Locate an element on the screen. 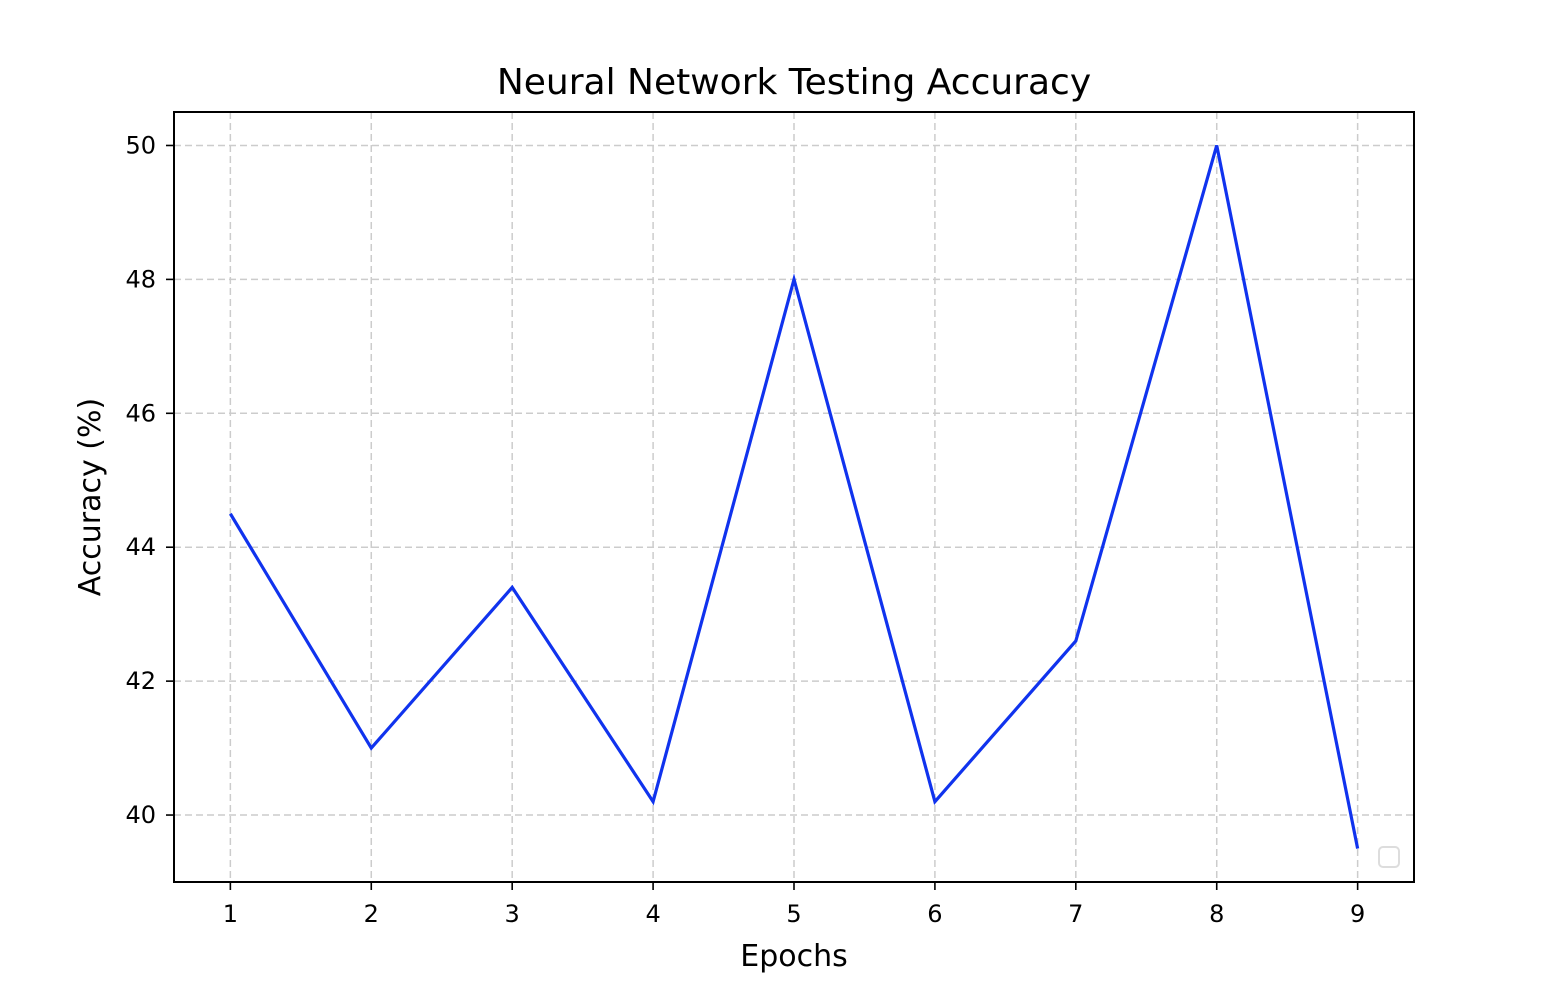  y-tick-label: 42 is located at coordinates (140, 681).